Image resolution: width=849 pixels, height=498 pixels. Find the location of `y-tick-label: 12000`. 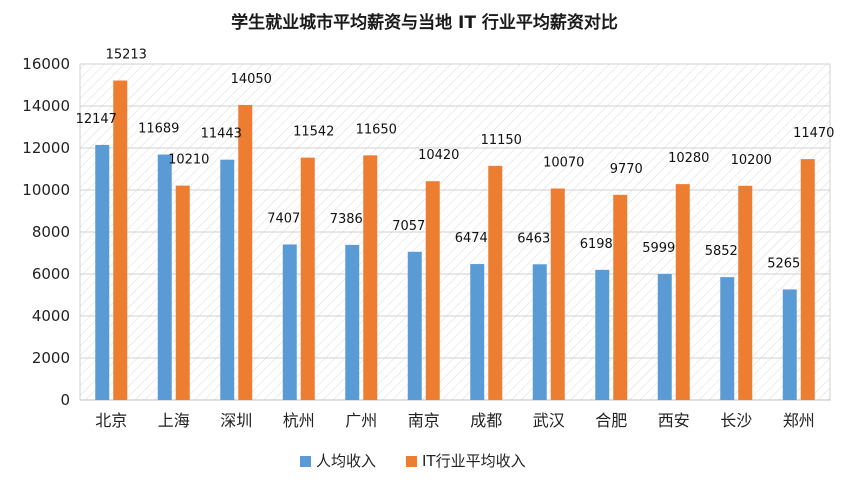

y-tick-label: 12000 is located at coordinates (46, 148).